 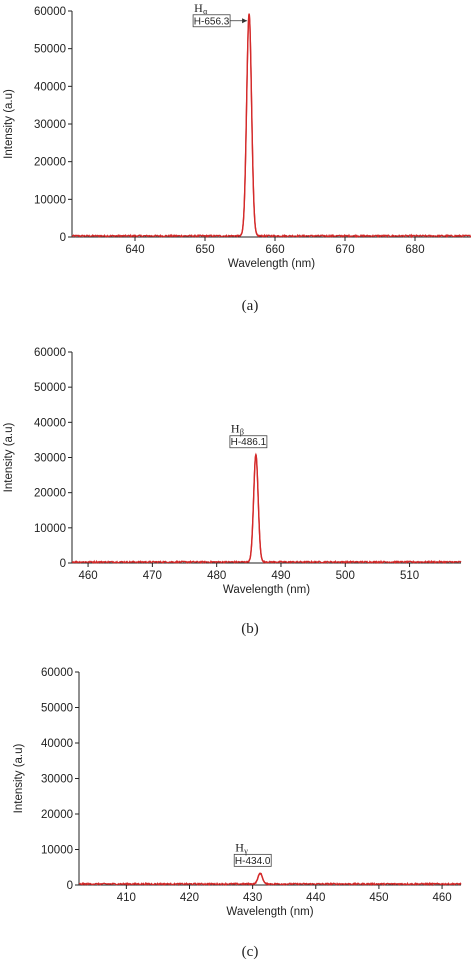 What do you see at coordinates (280, 576) in the screenshot?
I see `x-tick-label: 490` at bounding box center [280, 576].